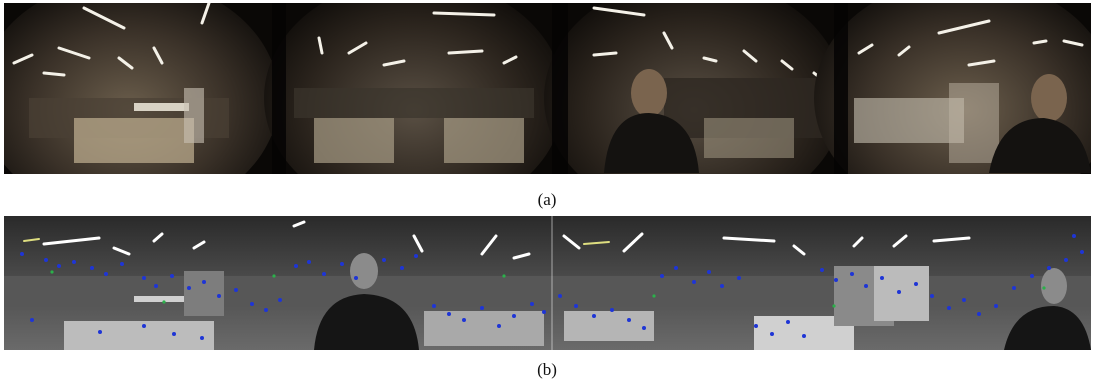 The image size is (1094, 392). Describe the element at coordinates (547, 369) in the screenshot. I see `caption-panel-b: (b)` at that location.